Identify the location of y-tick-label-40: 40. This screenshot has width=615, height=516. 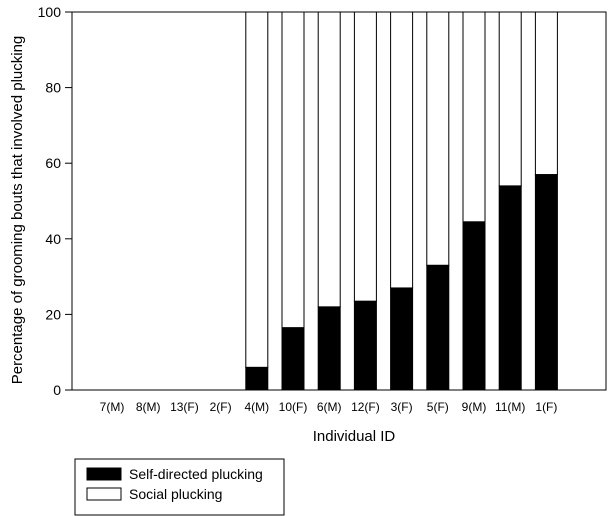
(53, 239).